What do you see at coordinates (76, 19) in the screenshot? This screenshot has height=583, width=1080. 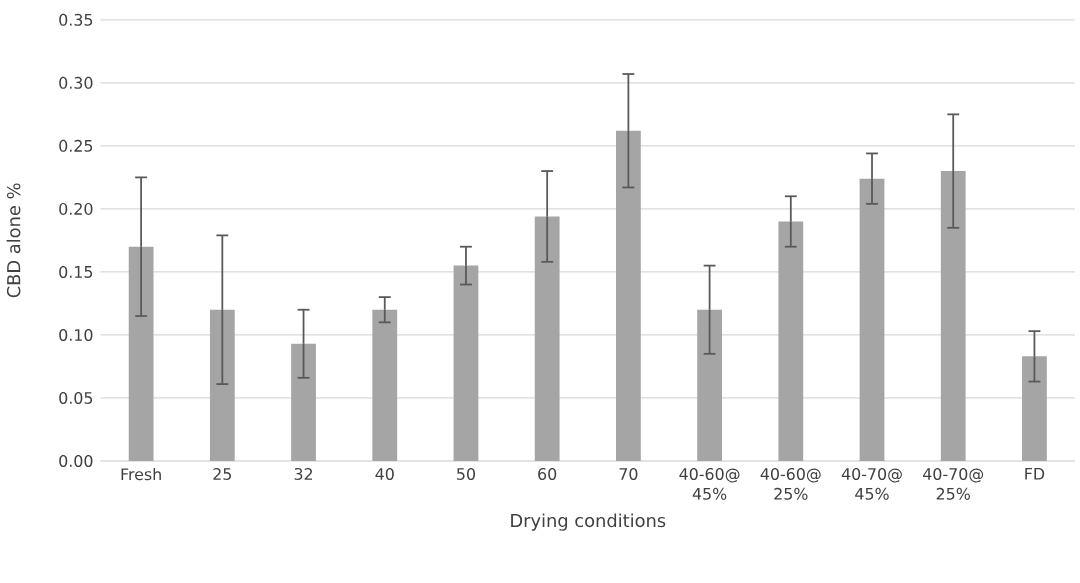 I see `y-tick-label: 0.35` at bounding box center [76, 19].